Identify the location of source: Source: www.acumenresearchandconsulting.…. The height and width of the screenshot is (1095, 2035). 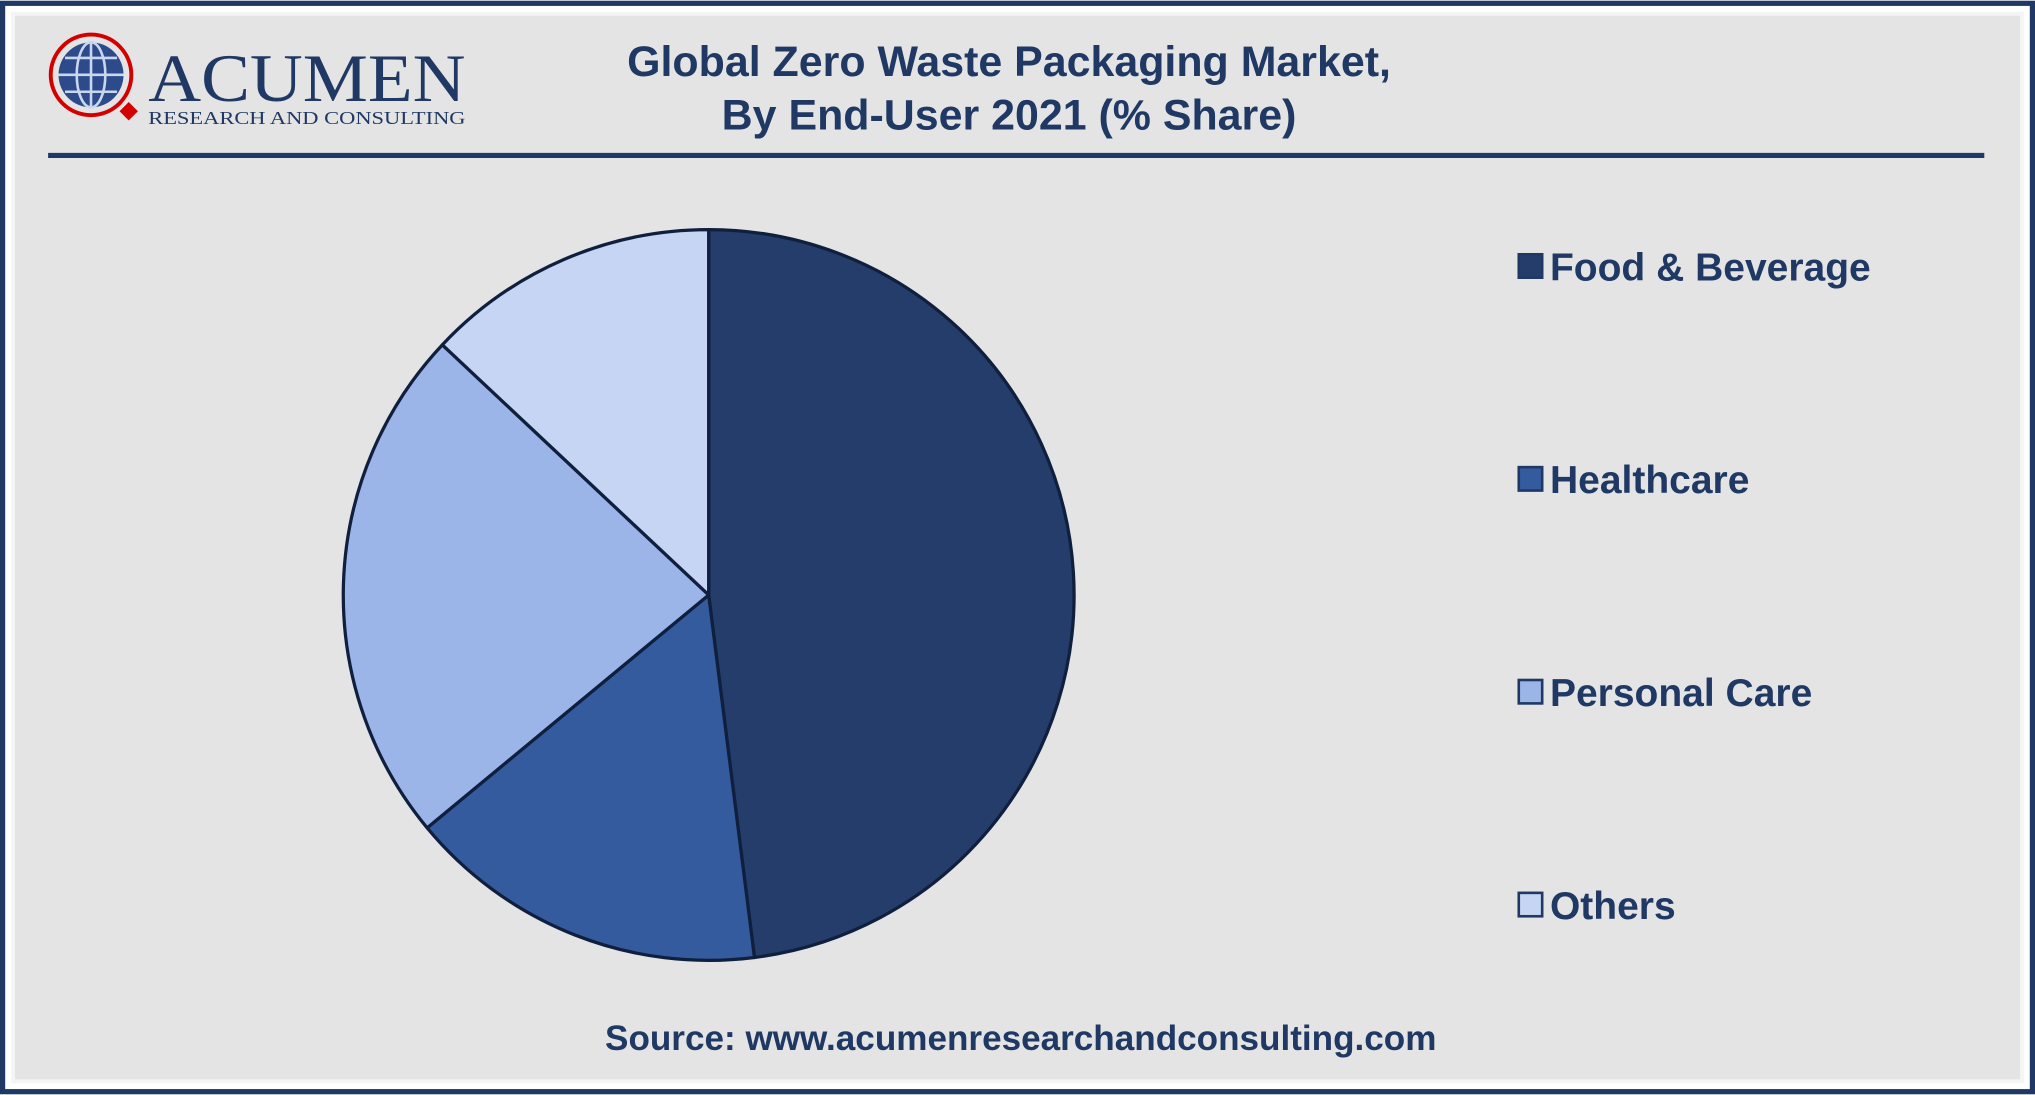
(1020, 1038).